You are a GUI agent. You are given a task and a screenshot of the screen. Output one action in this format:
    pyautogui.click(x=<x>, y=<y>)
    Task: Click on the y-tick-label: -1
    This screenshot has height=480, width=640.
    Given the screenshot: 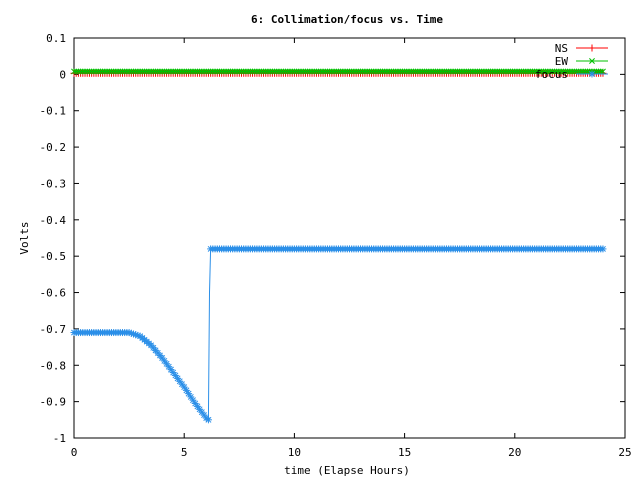 What is the action you would take?
    pyautogui.click(x=59, y=438)
    